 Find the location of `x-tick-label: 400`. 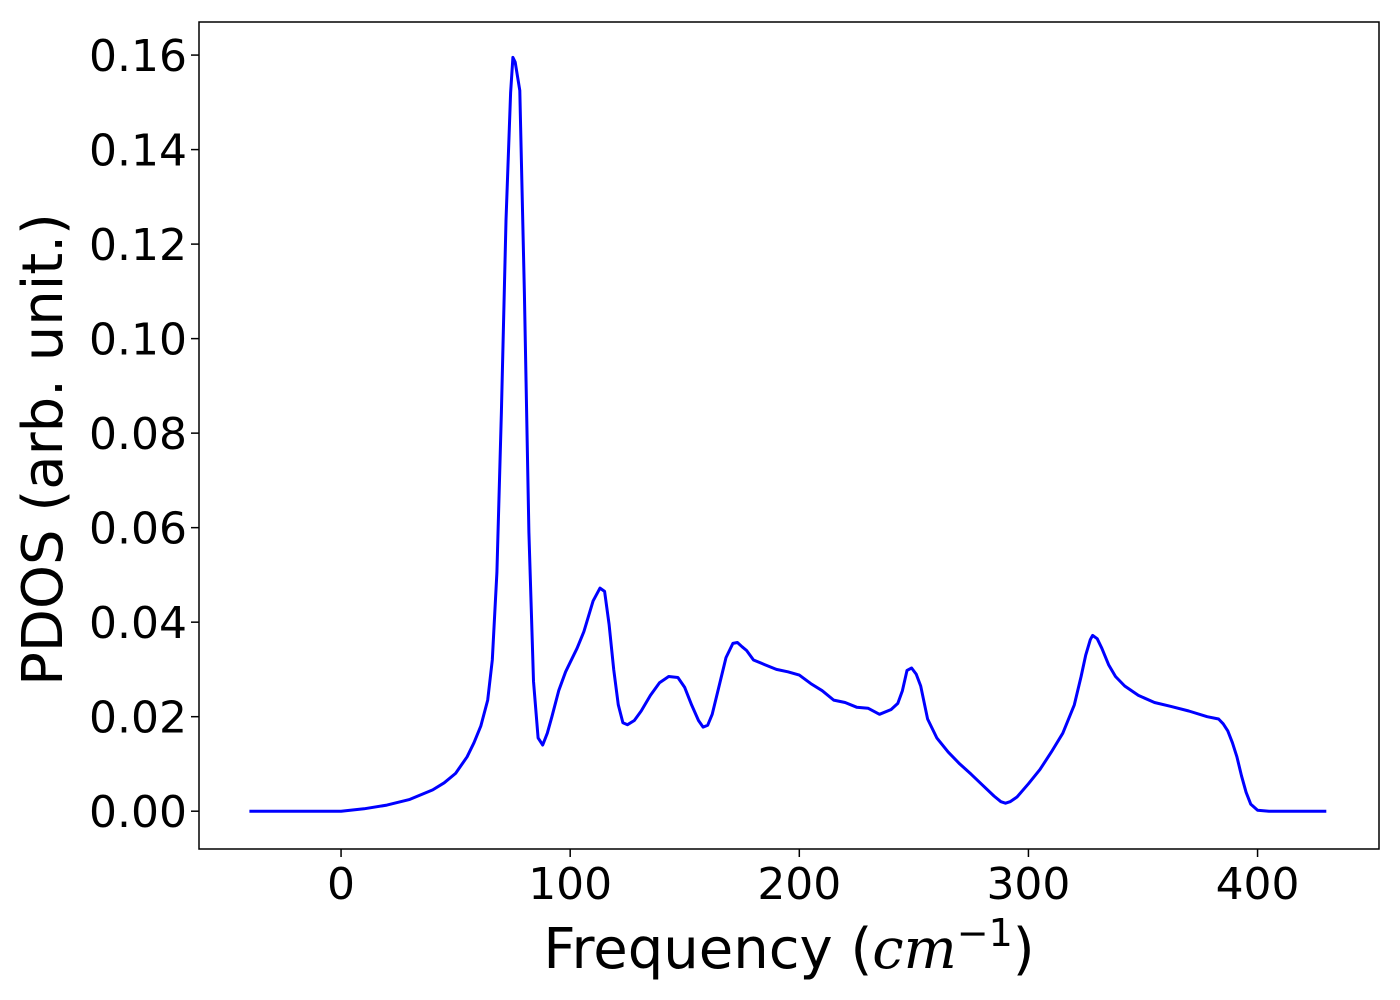

x-tick-label: 400 is located at coordinates (1258, 884).